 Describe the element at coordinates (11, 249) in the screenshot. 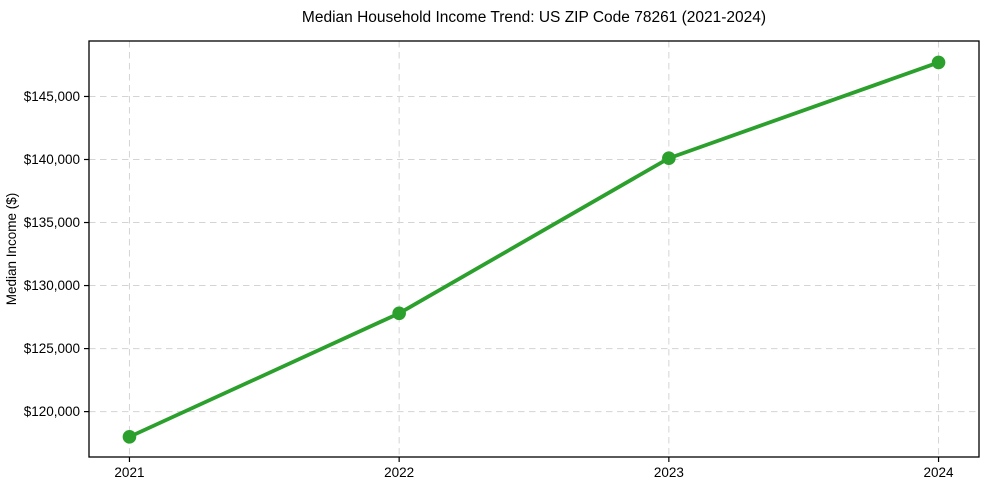

I see `y-axis-label: Median Income ($)` at that location.